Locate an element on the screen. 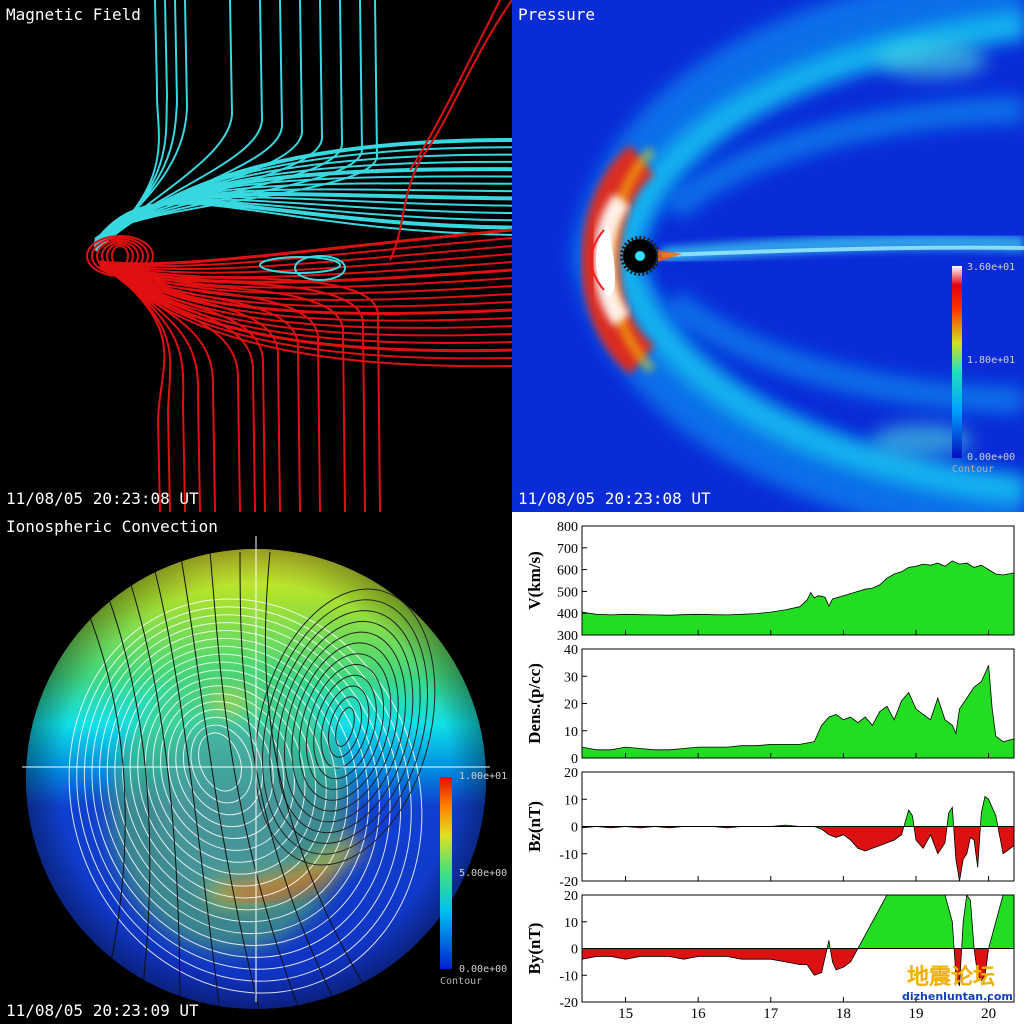  watermark: 地震论坛 dizhenluntan.com is located at coordinates (957, 983).